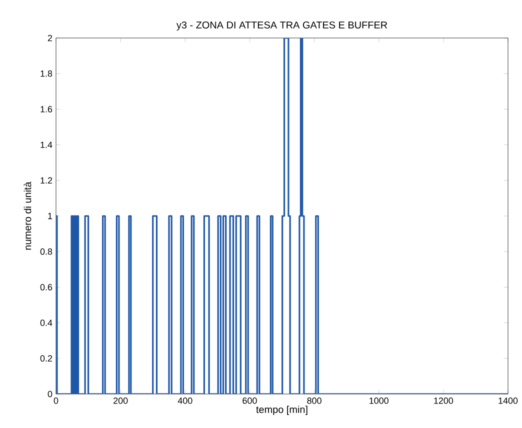 The image size is (522, 428). Describe the element at coordinates (46, 180) in the screenshot. I see `y-tick-label: 1.2` at that location.